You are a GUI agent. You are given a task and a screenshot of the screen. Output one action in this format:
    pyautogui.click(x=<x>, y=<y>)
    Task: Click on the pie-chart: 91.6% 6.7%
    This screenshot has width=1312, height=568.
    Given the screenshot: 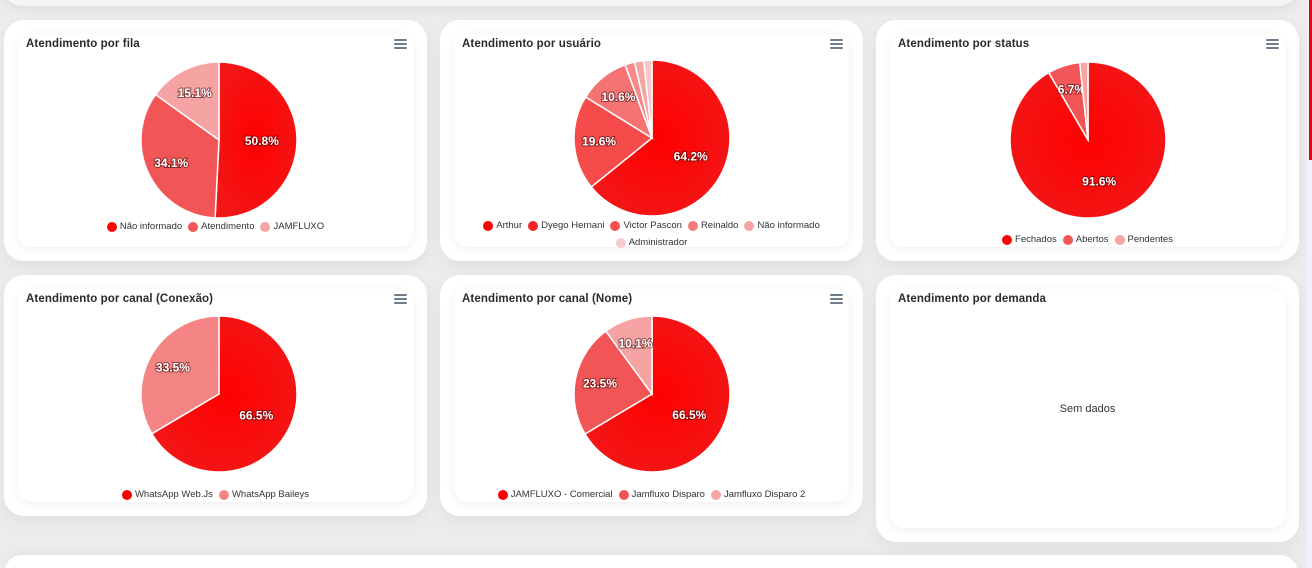 What is the action you would take?
    pyautogui.click(x=1088, y=140)
    